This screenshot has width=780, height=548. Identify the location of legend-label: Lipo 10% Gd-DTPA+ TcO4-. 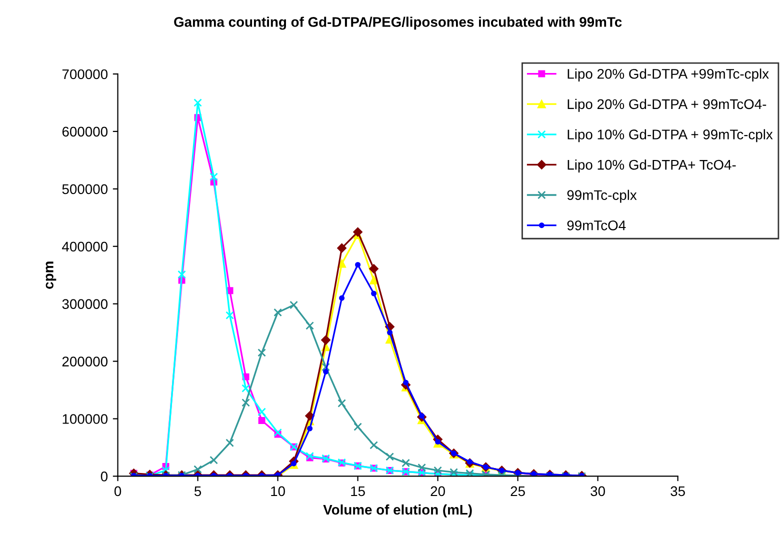
(652, 166).